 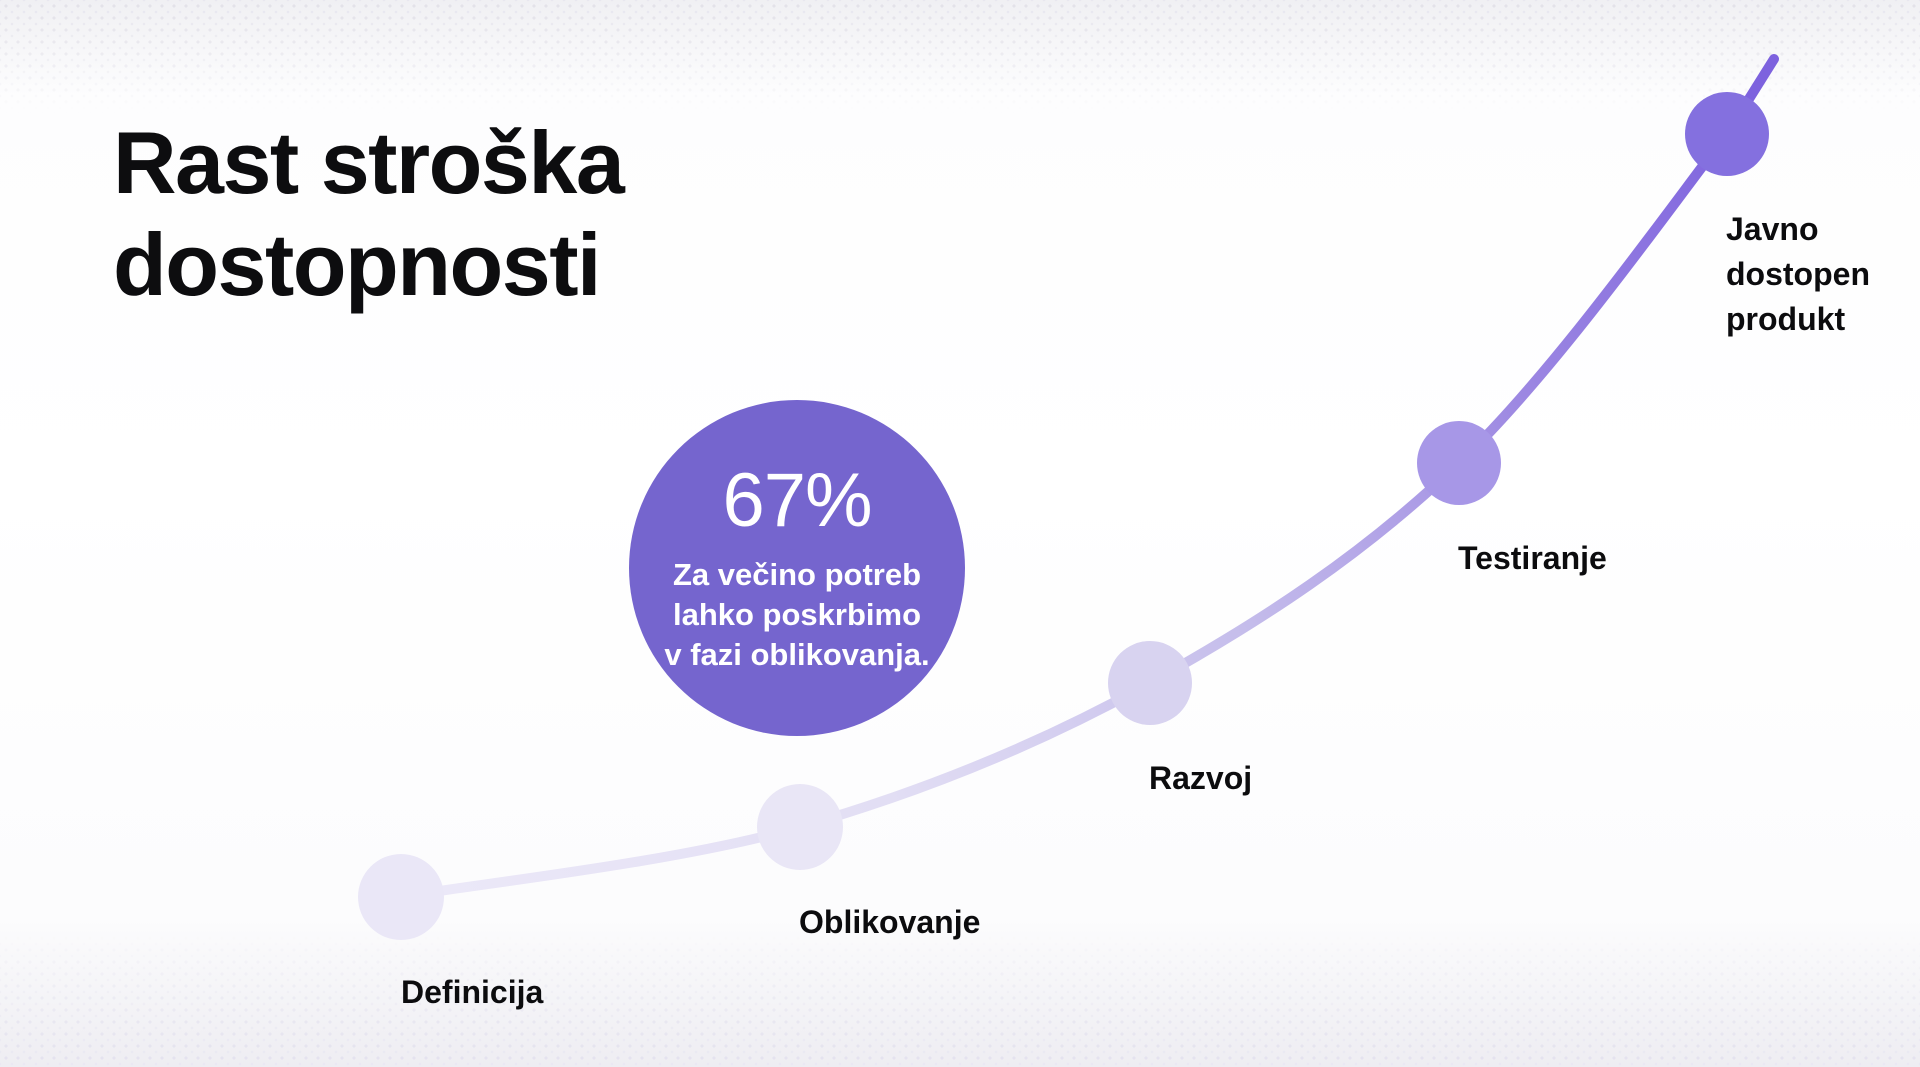 I want to click on stage-label-testiranje: Testiranje, so click(x=1532, y=558).